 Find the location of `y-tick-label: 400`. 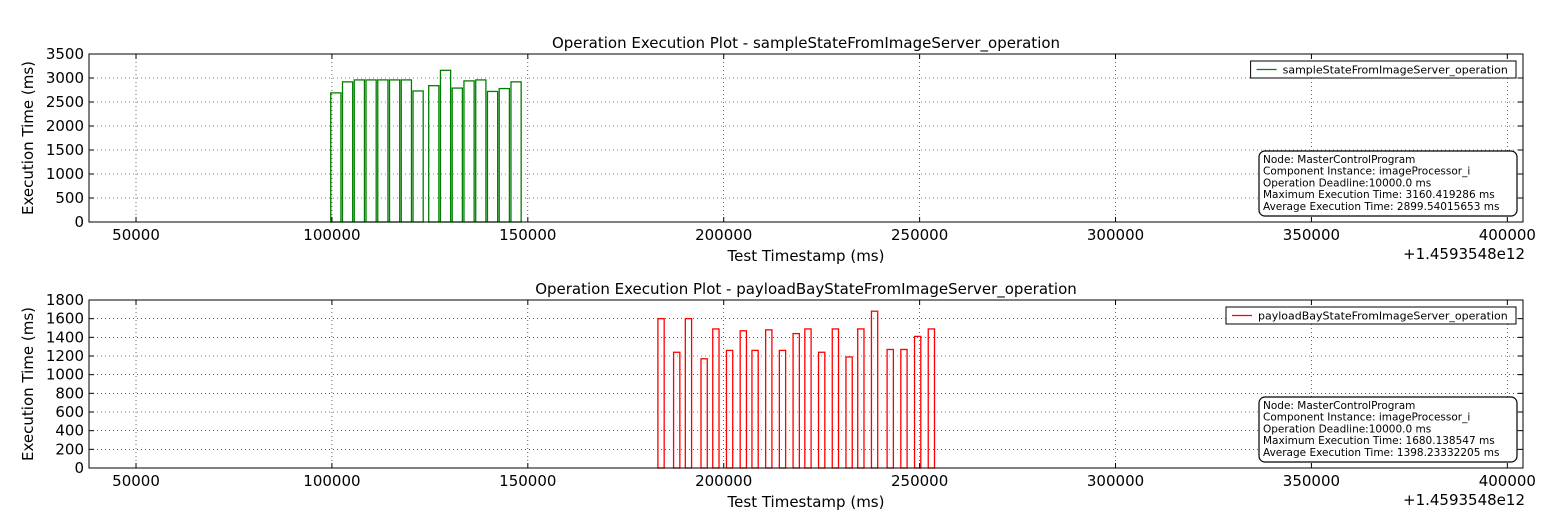

y-tick-label: 400 is located at coordinates (69, 431).